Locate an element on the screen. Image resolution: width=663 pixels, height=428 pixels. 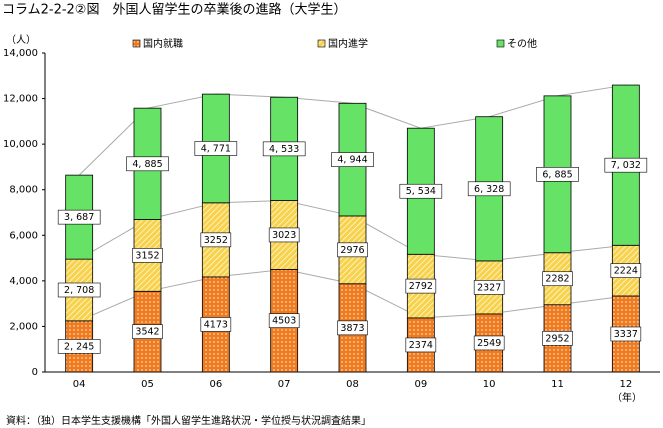
value-label: 2374 is located at coordinates (421, 345).